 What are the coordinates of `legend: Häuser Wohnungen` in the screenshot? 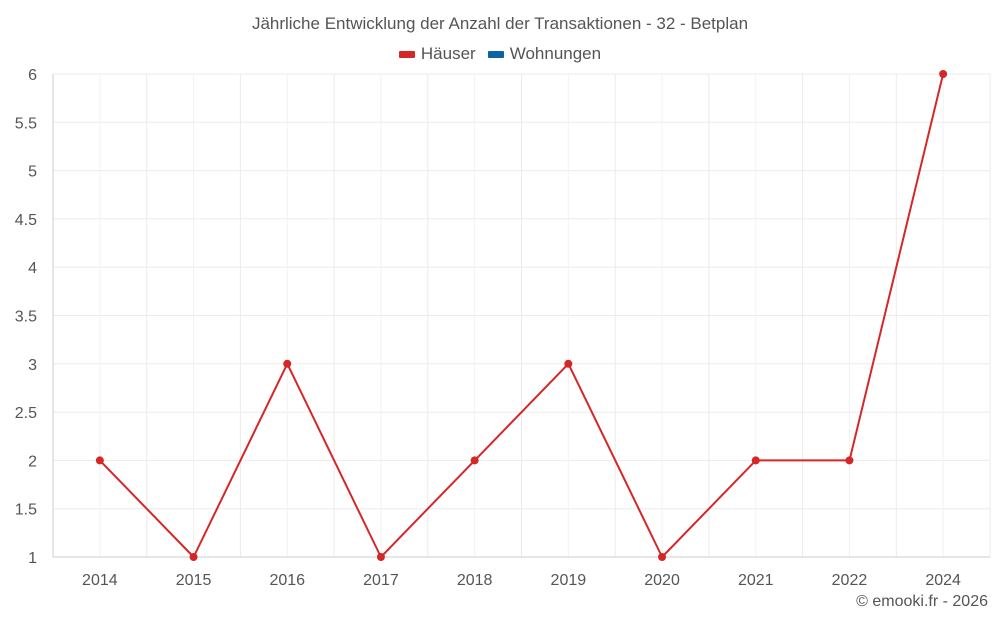 It's located at (500, 54).